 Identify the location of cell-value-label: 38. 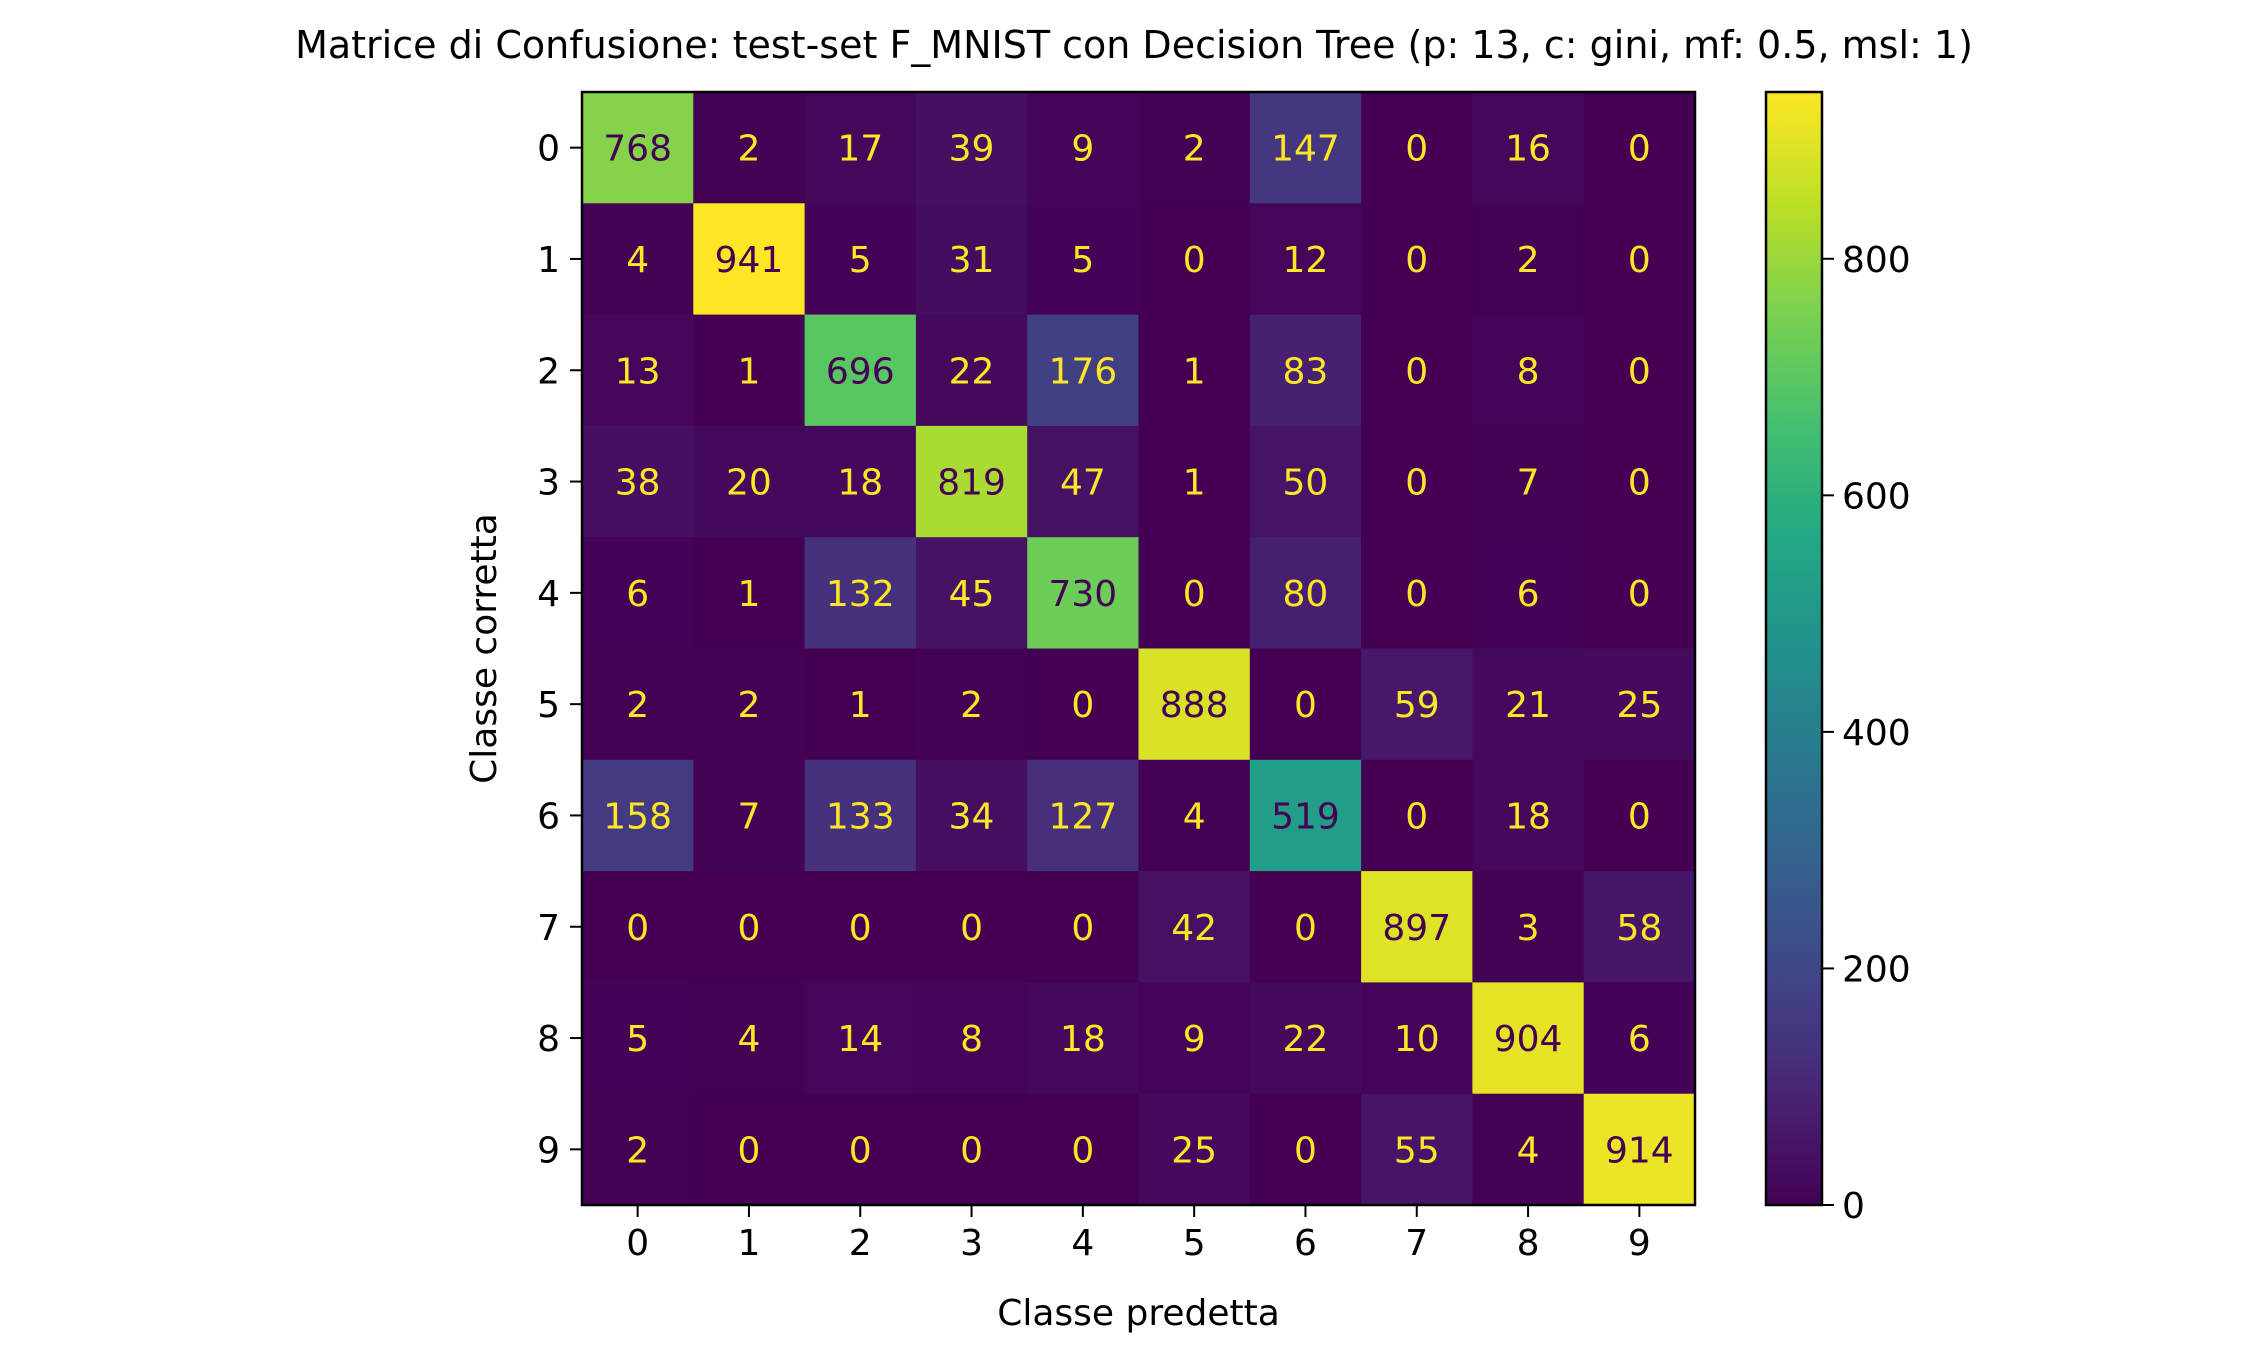
(638, 483).